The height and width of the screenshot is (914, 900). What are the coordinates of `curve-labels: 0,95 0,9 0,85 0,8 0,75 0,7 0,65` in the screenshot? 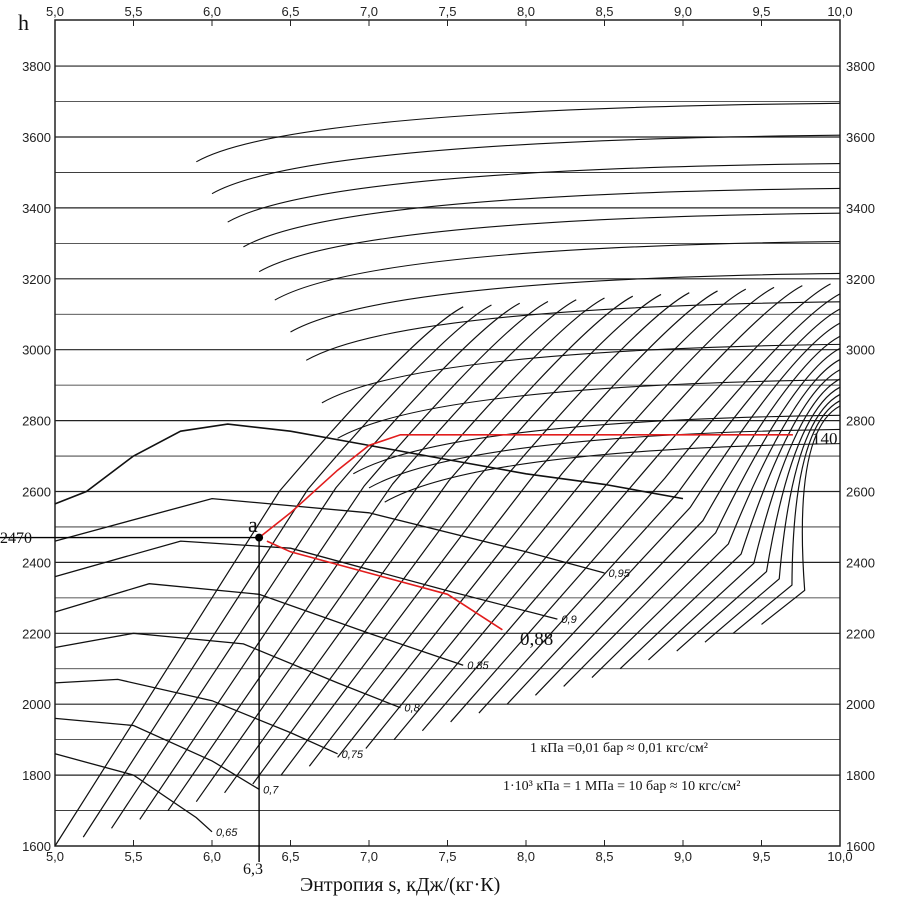 It's located at (423, 703).